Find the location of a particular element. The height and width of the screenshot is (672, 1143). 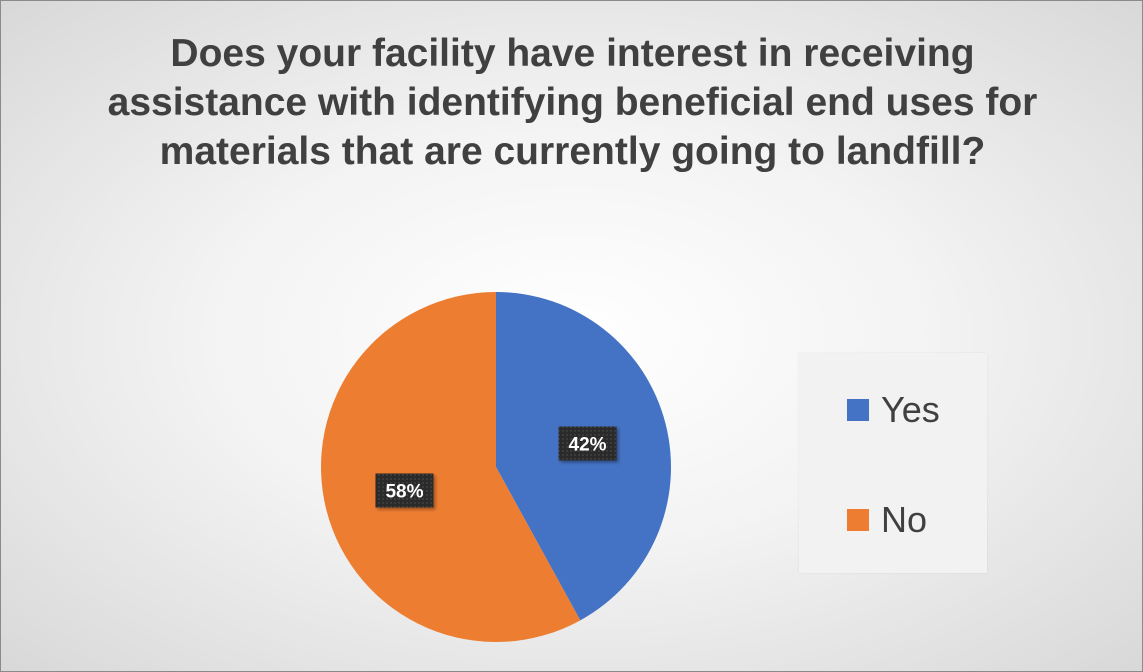

legend-item-yes: Yes is located at coordinates (893, 410).